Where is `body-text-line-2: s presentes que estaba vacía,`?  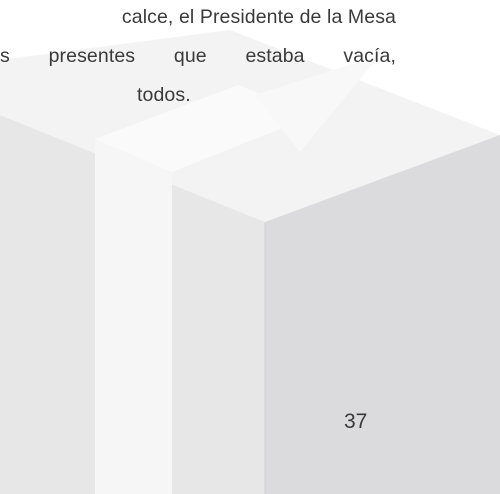 body-text-line-2: s presentes que estaba vacía, is located at coordinates (198, 56).